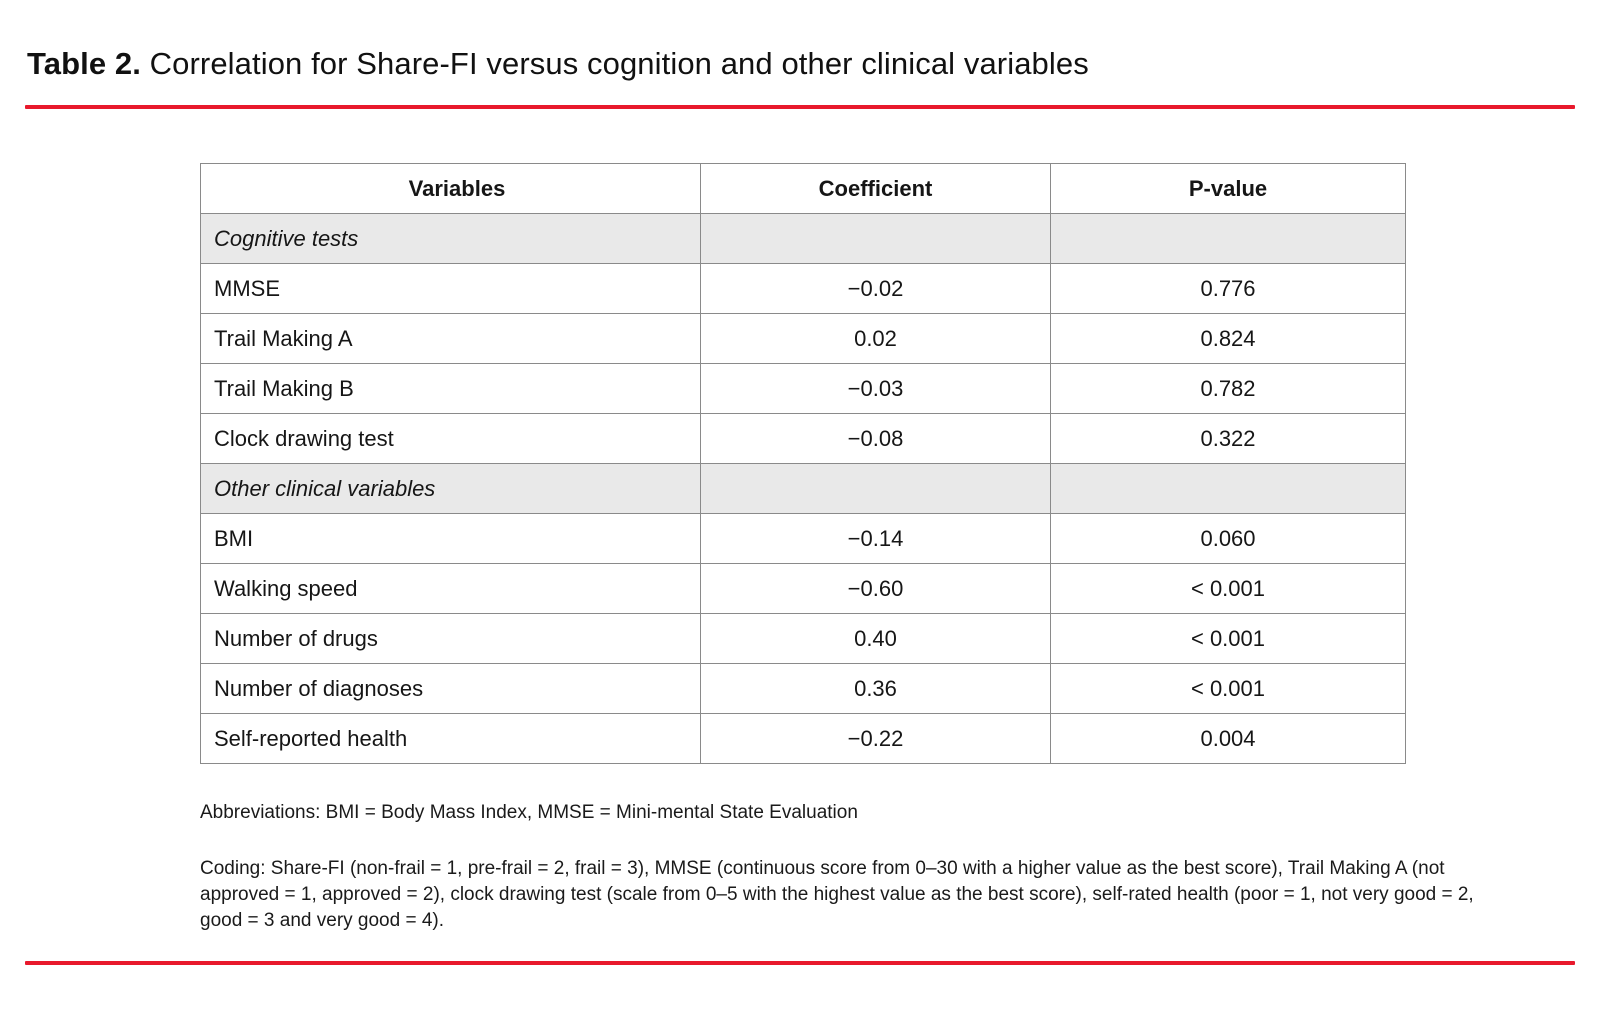 This screenshot has width=1600, height=1012. Describe the element at coordinates (1228, 388) in the screenshot. I see `p-value-cell: 0.782` at that location.